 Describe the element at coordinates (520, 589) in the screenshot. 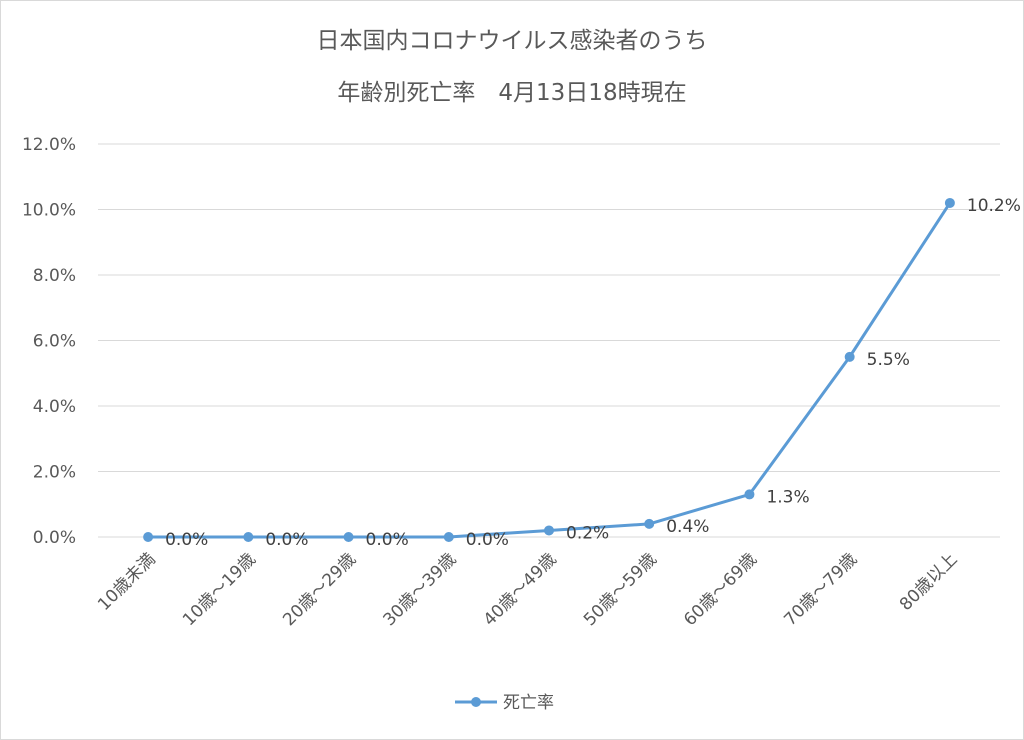

I see `x-tick-label: 40歳～49歳` at that location.